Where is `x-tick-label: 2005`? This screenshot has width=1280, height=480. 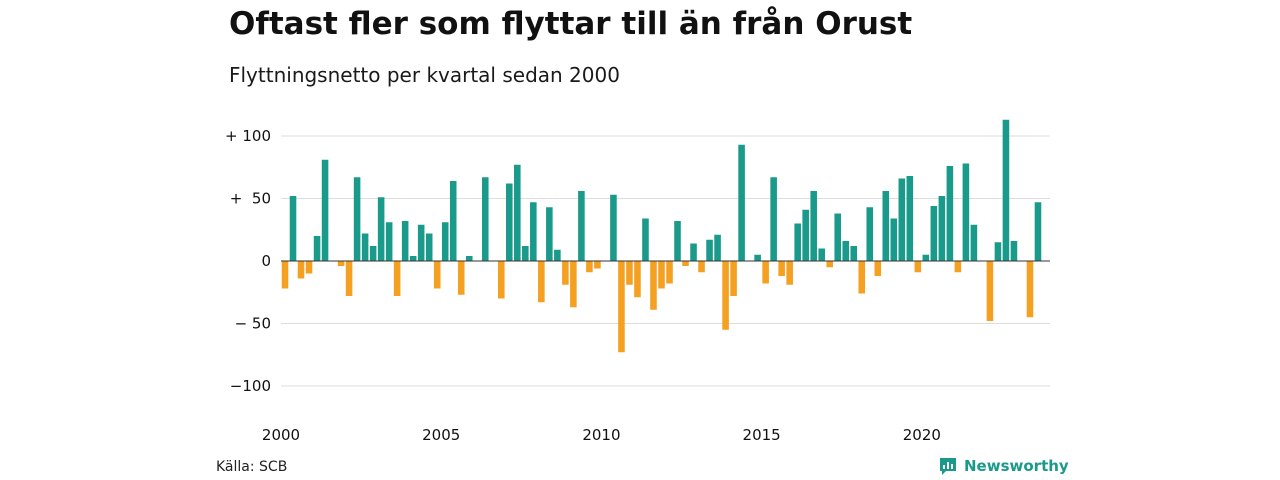 x-tick-label: 2005 is located at coordinates (441, 435).